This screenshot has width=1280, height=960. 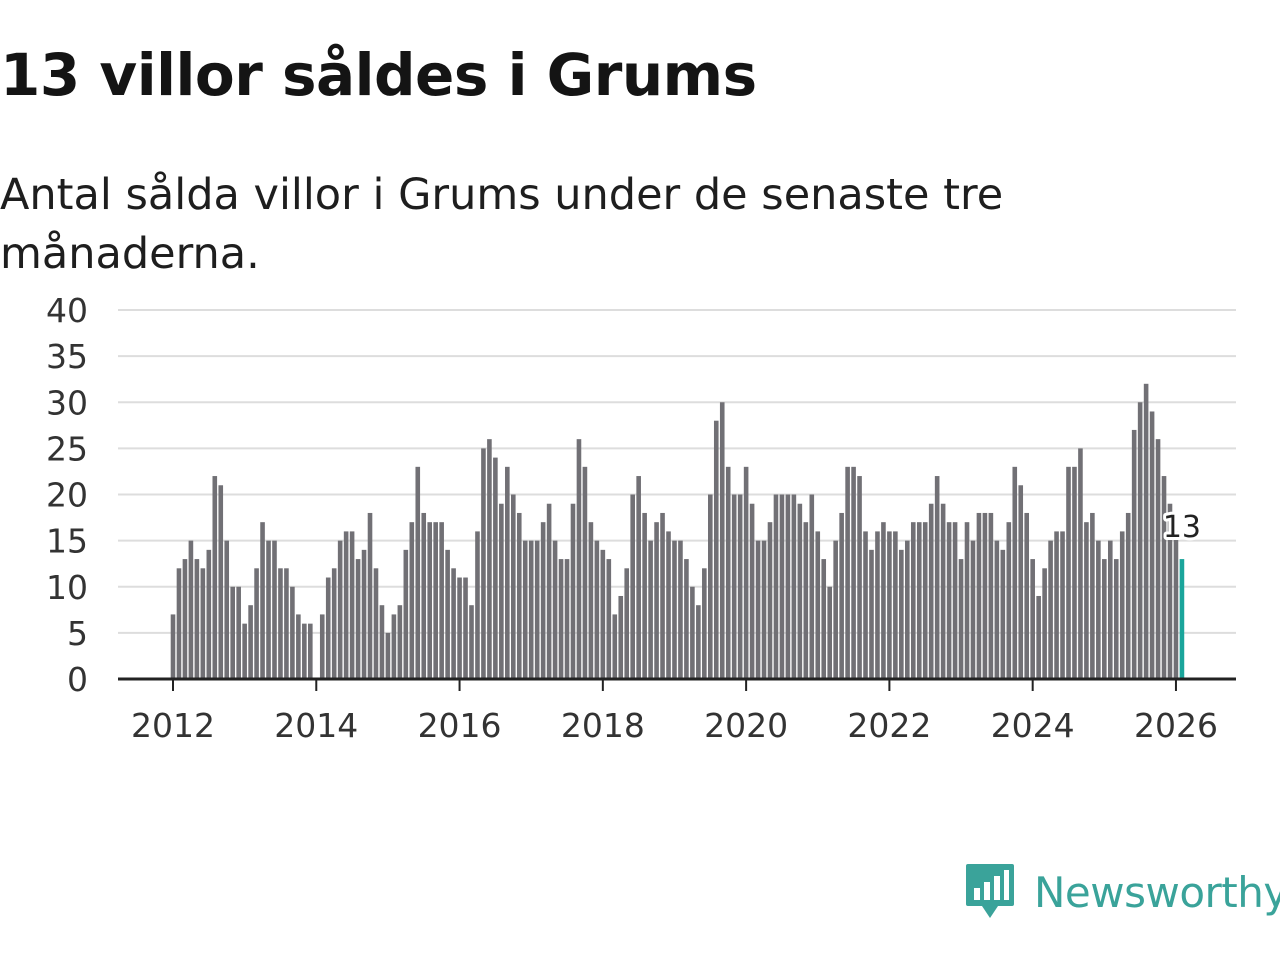 What do you see at coordinates (77, 633) in the screenshot?
I see `y-tick-label: 5` at bounding box center [77, 633].